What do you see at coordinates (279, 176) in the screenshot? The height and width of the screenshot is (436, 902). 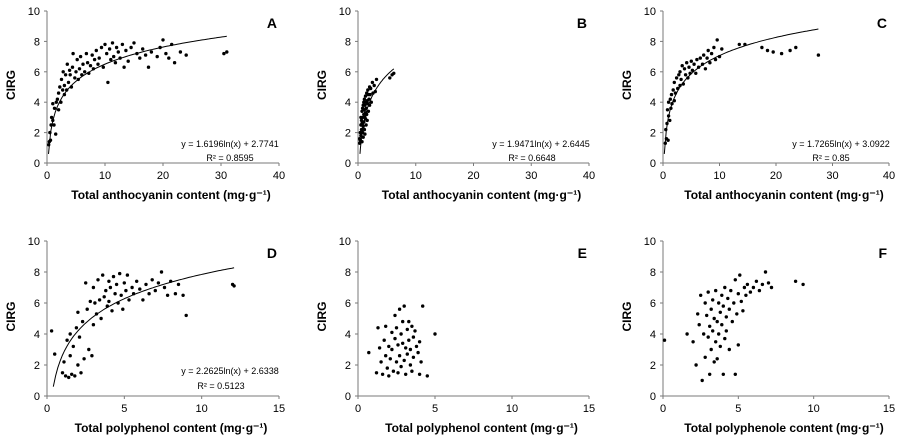 I see `x-tick-label: 40` at bounding box center [279, 176].